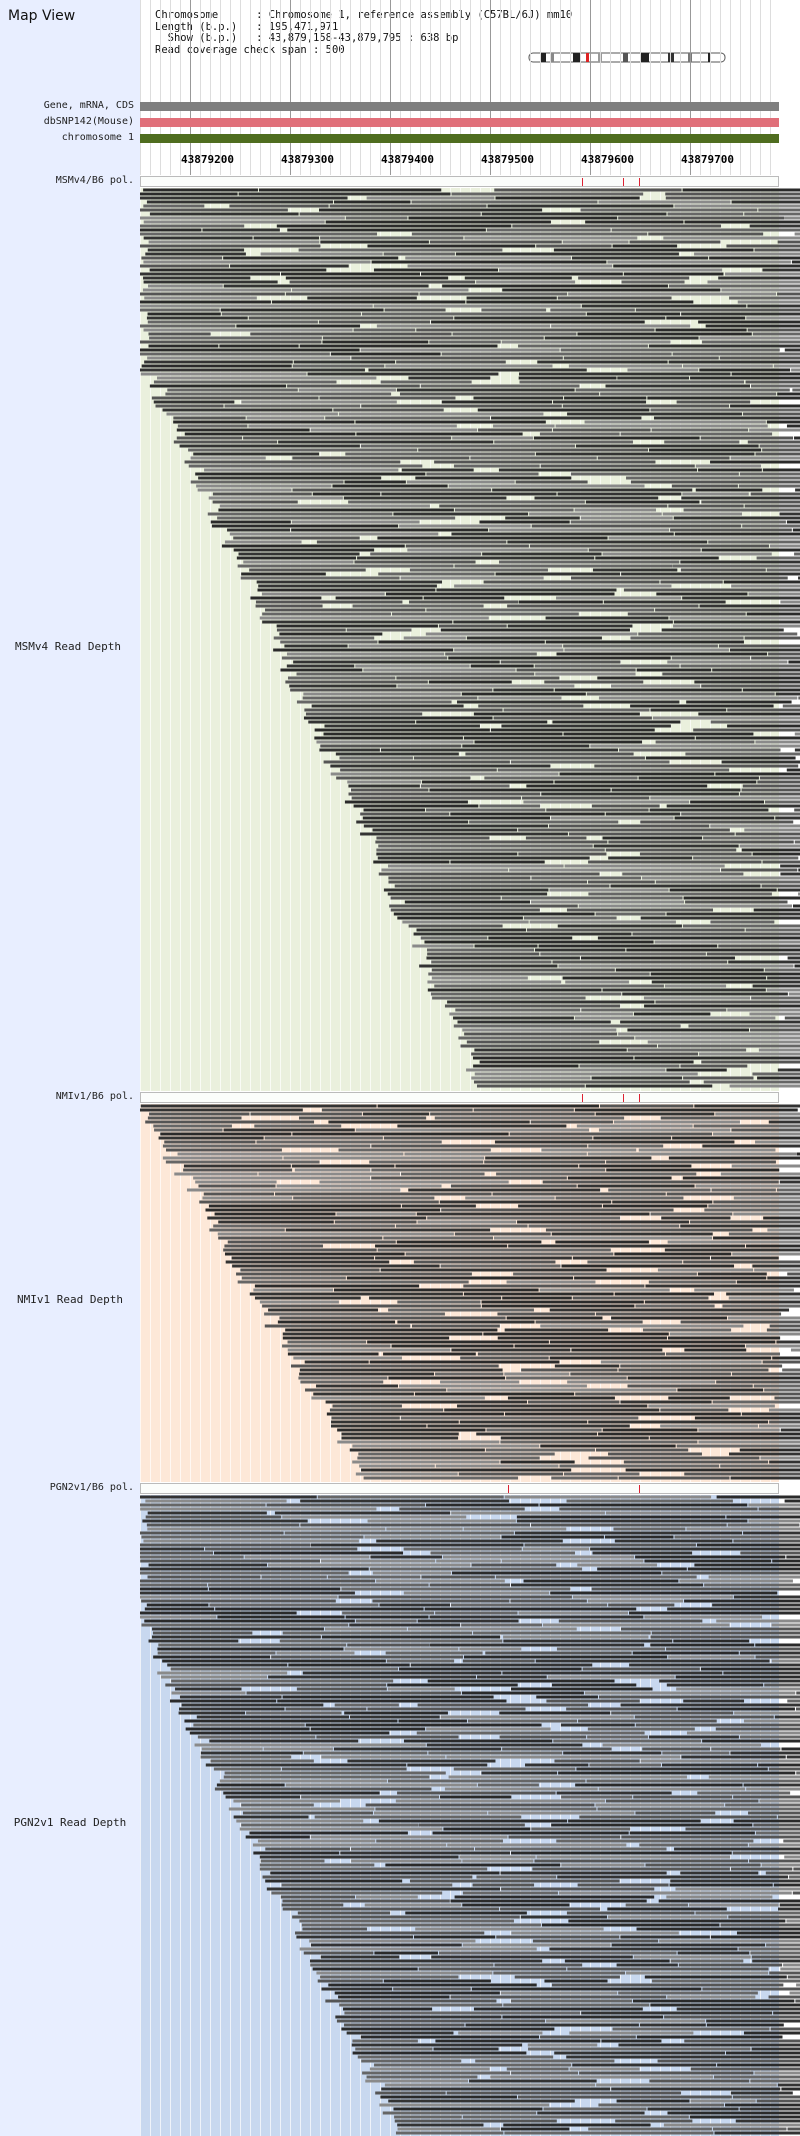 Image resolution: width=800 pixels, height=2136 pixels. I want to click on header-grid, so click(455, 87).